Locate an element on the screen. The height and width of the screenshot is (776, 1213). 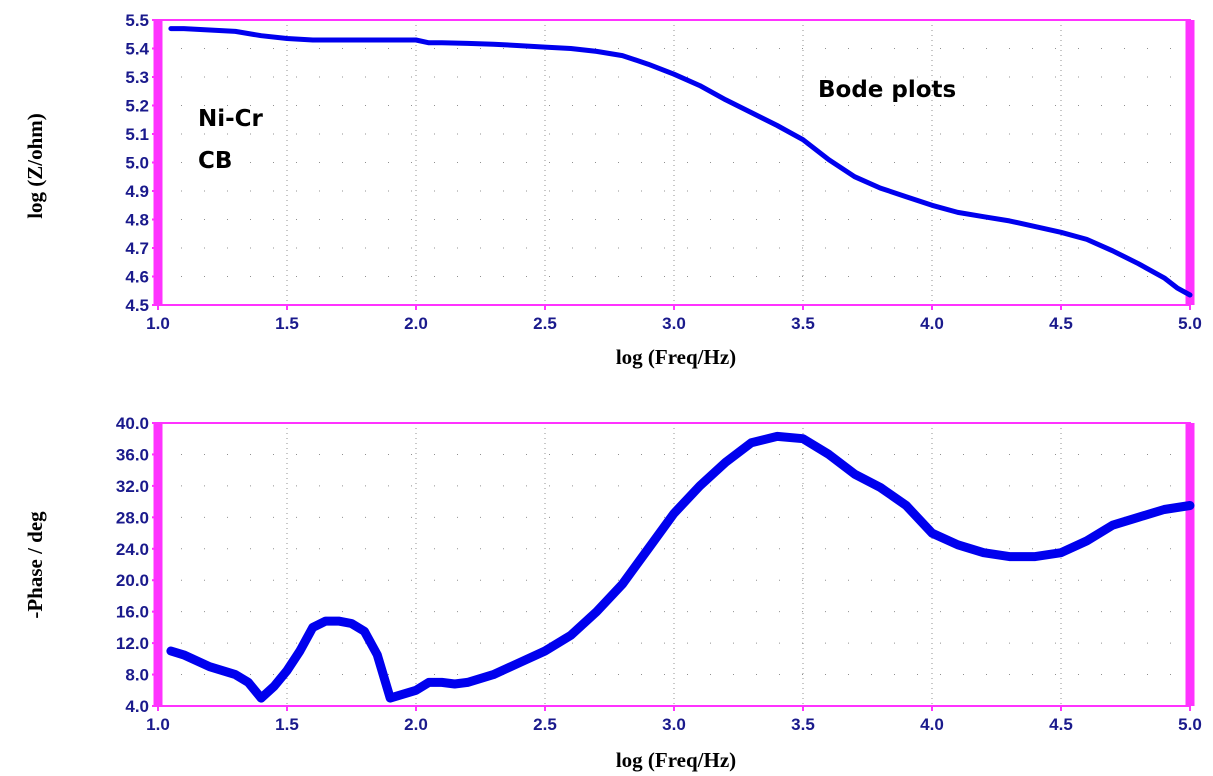
sample-label-line2: CB is located at coordinates (215, 161).